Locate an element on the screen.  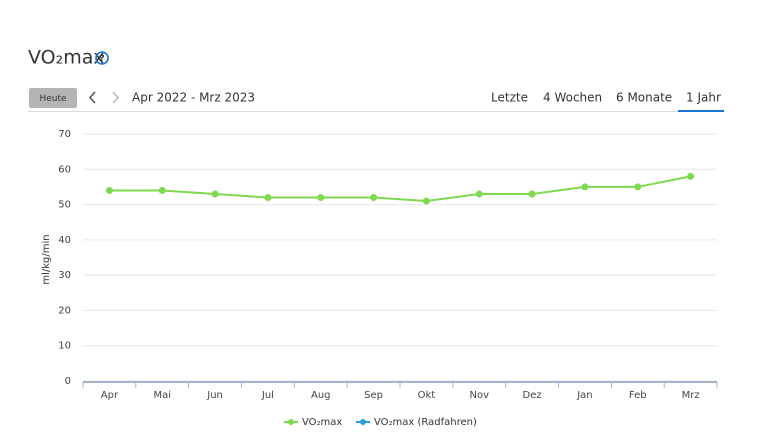
x-tick-label: Jan is located at coordinates (584, 395).